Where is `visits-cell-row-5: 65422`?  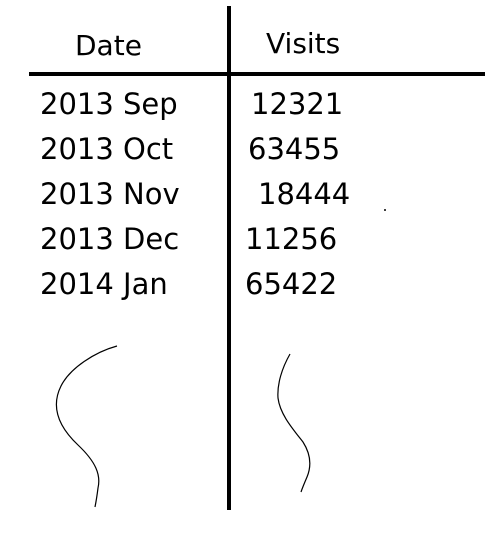
visits-cell-row-5: 65422 is located at coordinates (291, 284).